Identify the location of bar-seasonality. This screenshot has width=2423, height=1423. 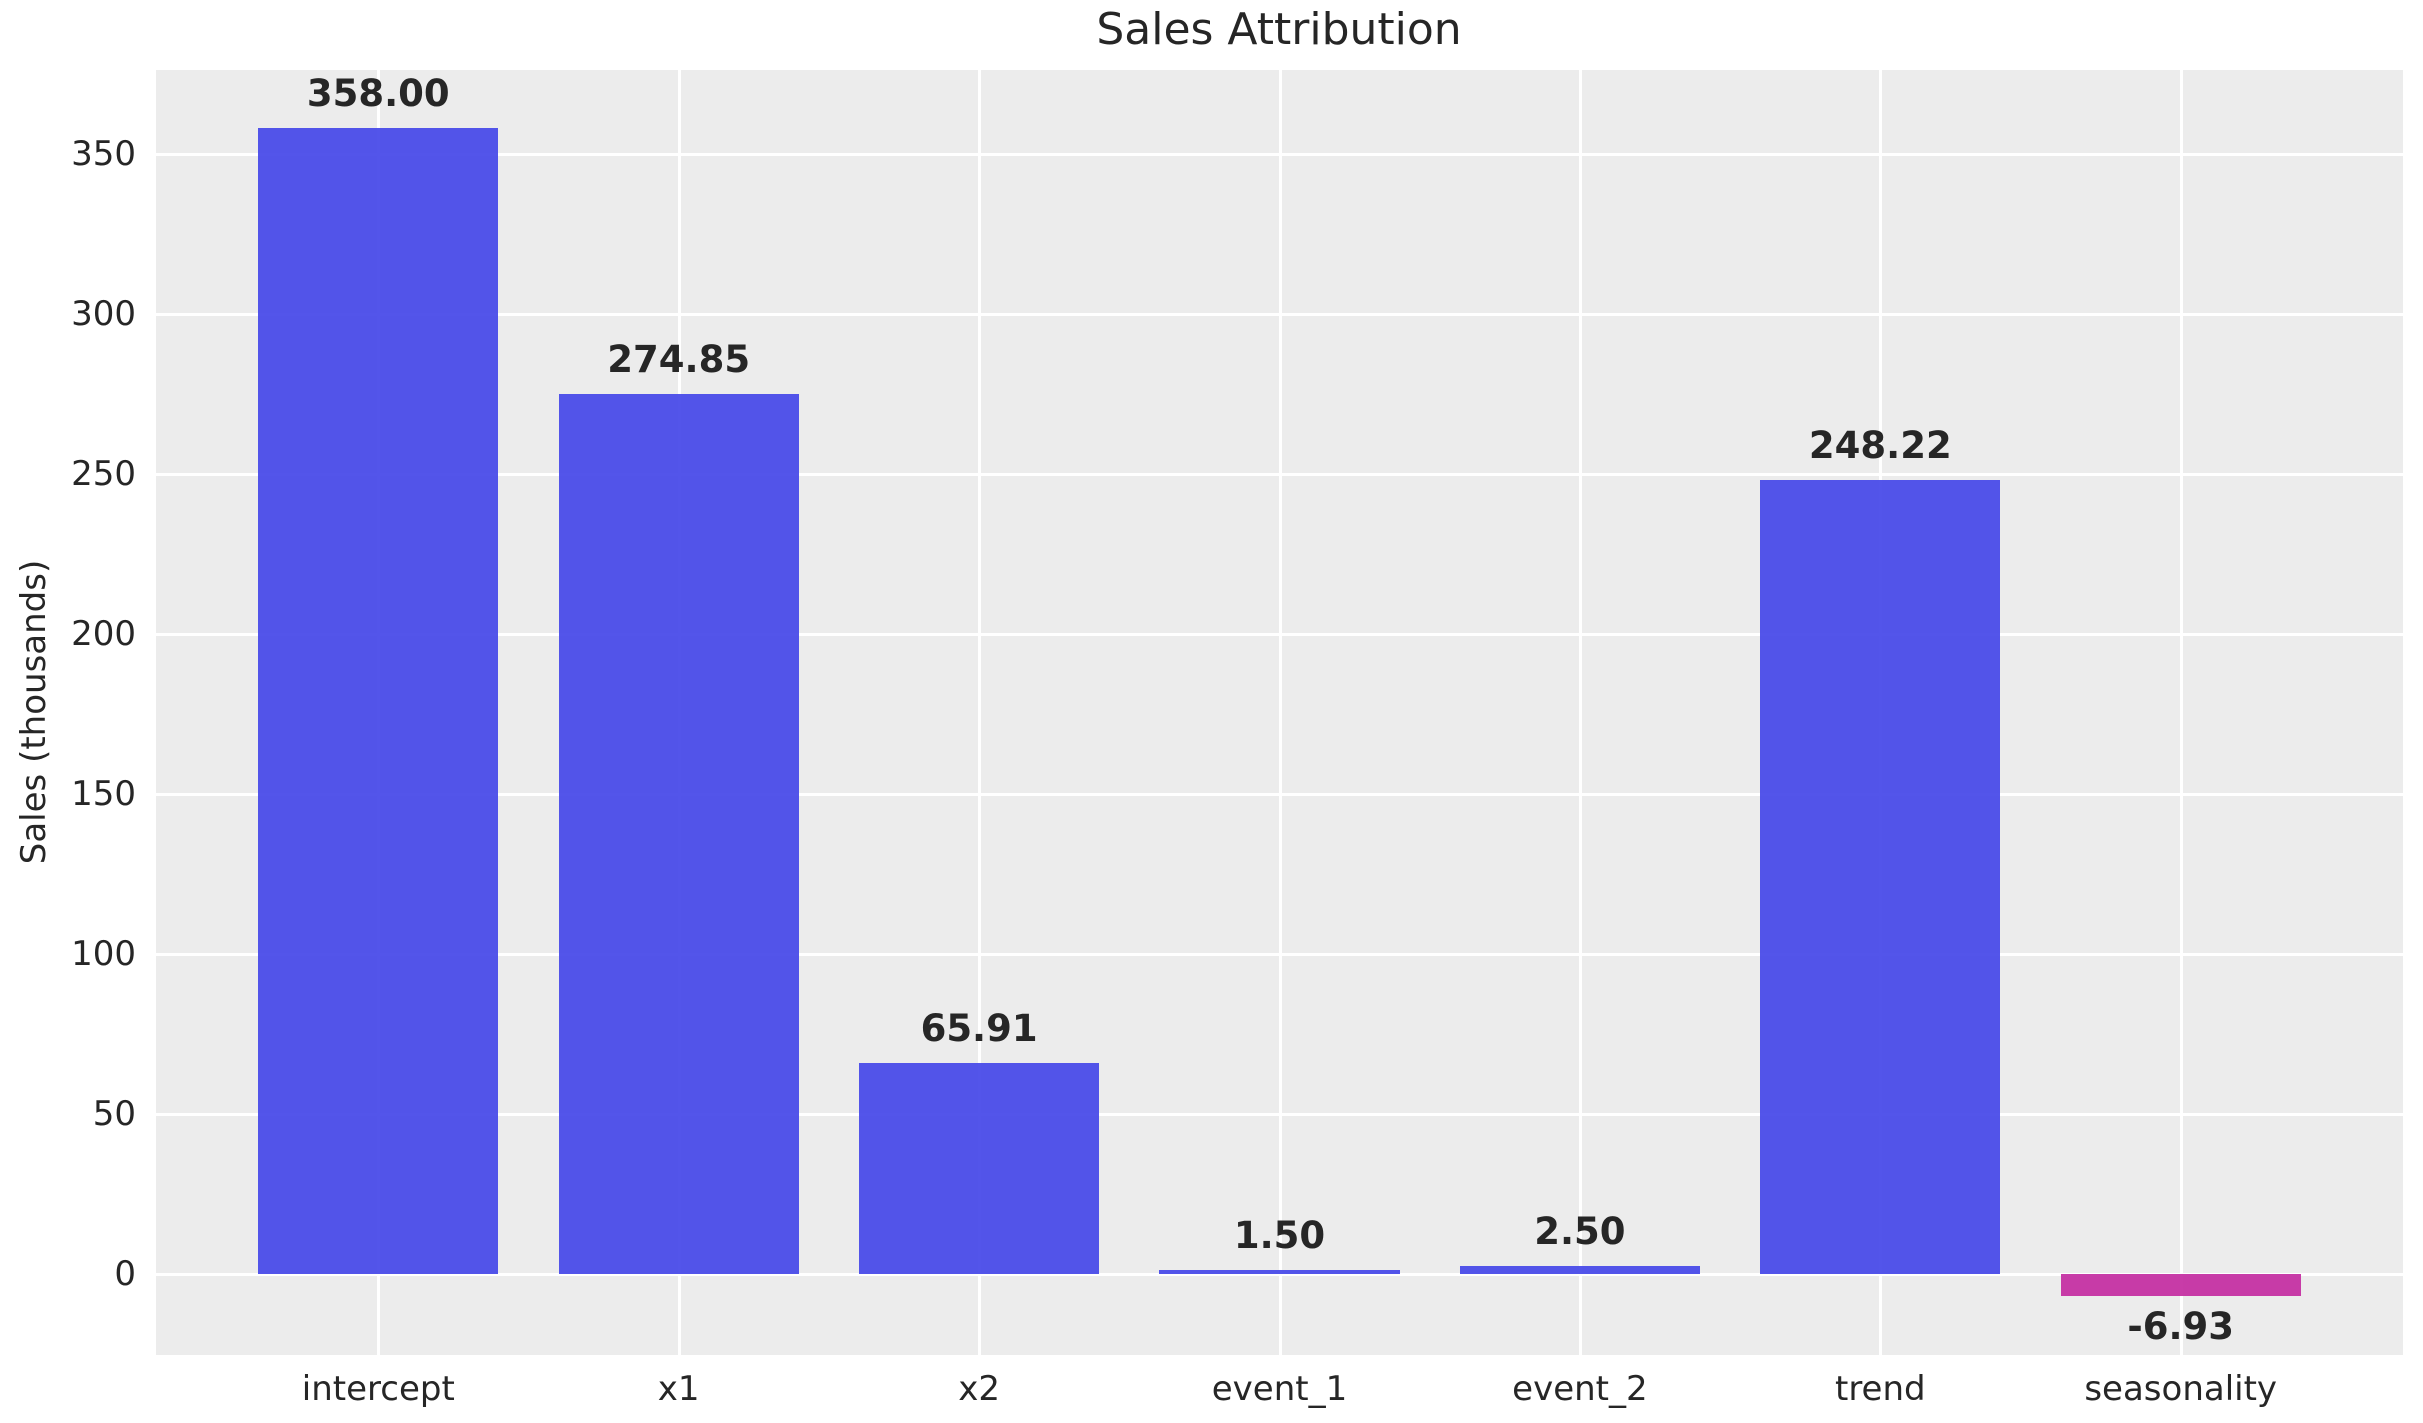
(2180, 1285).